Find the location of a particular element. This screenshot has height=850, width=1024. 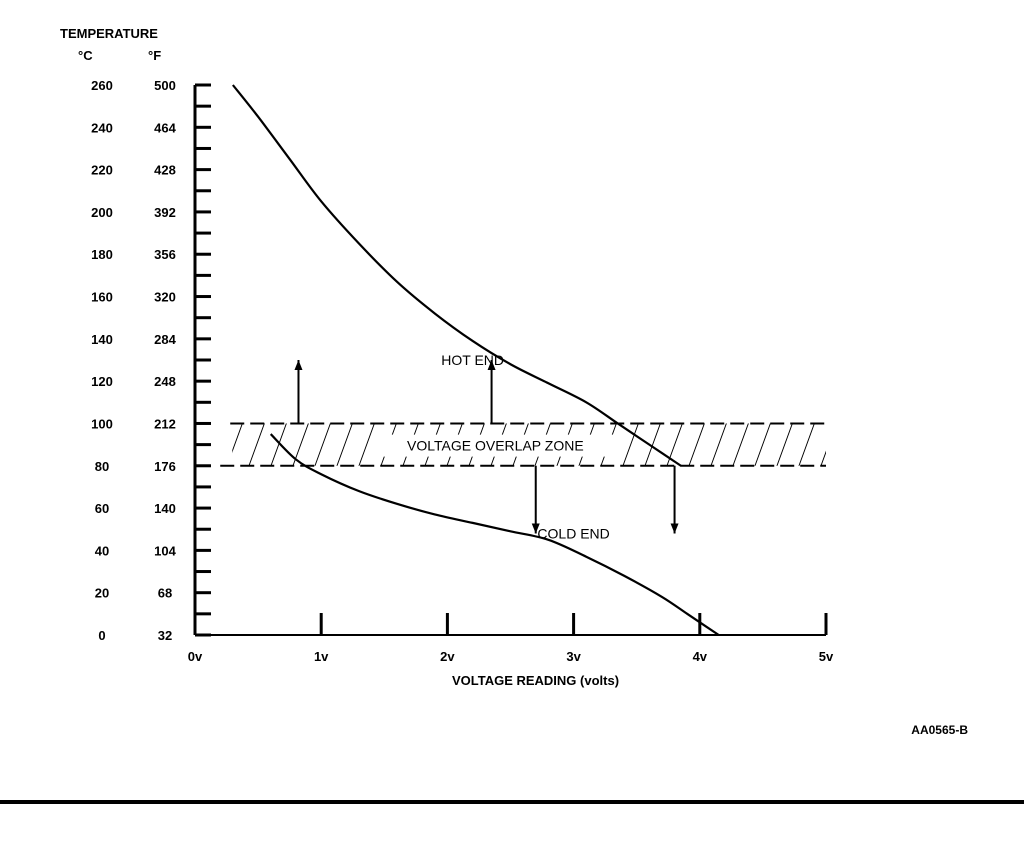

y-axis-unit-c: °C is located at coordinates (85, 55).